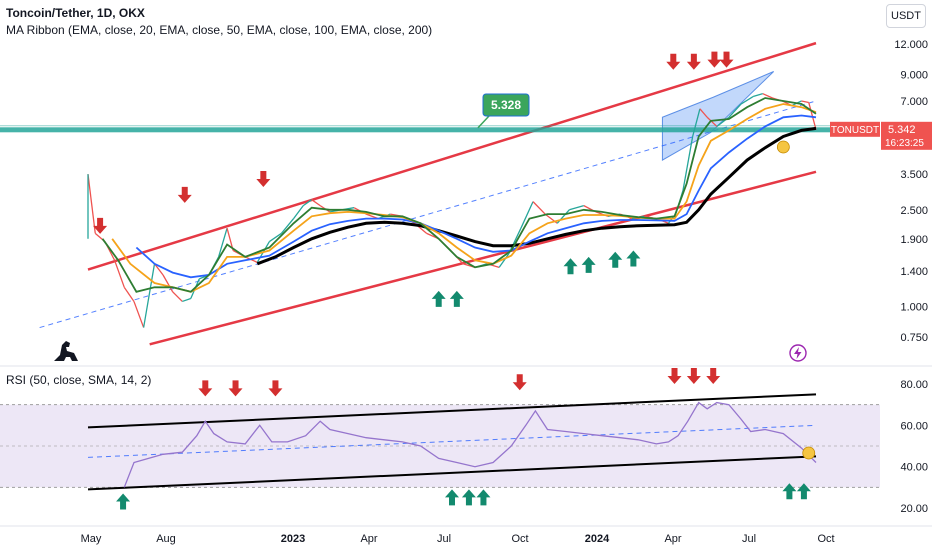 Image resolution: width=932 pixels, height=550 pixels. What do you see at coordinates (902, 130) in the screenshot?
I see `last-price-label: 5.342` at bounding box center [902, 130].